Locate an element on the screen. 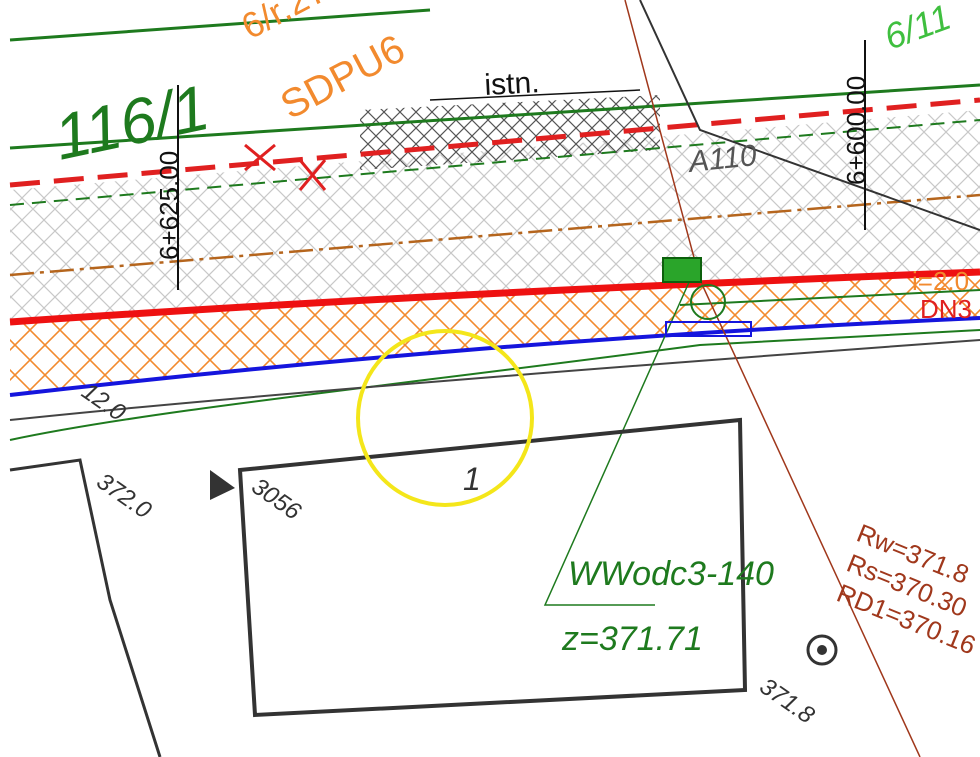 This screenshot has height=757, width=980. green-dashed is located at coordinates (494, 162).